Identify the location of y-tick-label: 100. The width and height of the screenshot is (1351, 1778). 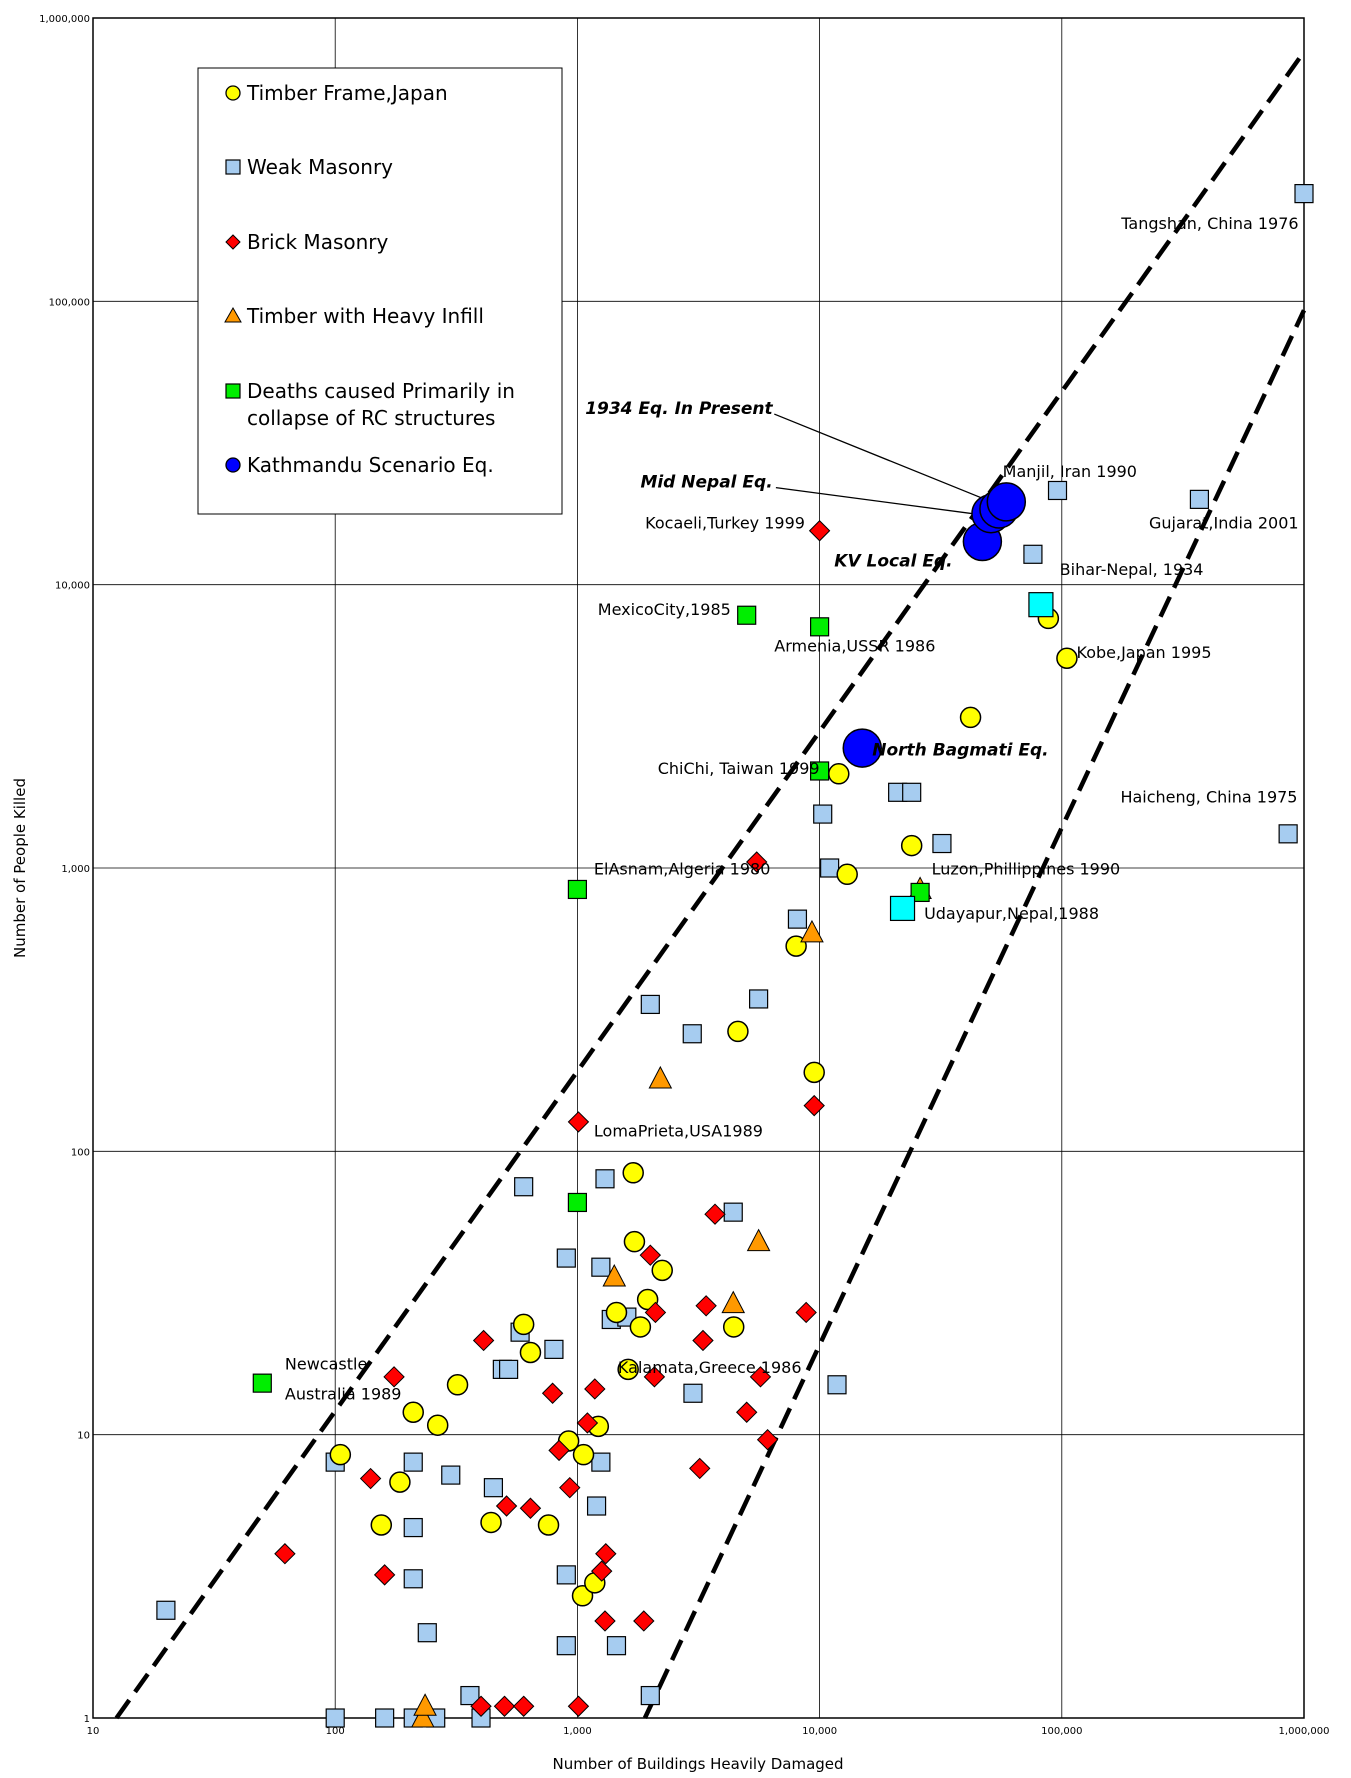
(80, 1152).